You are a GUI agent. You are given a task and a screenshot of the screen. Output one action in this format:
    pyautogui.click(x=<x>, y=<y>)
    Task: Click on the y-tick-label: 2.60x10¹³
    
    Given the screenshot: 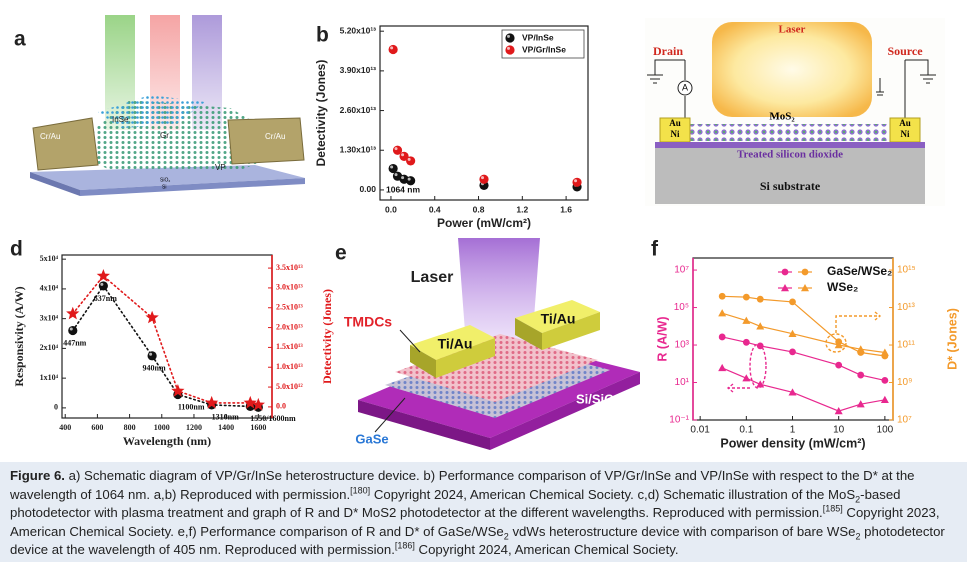 What is the action you would take?
    pyautogui.click(x=358, y=110)
    